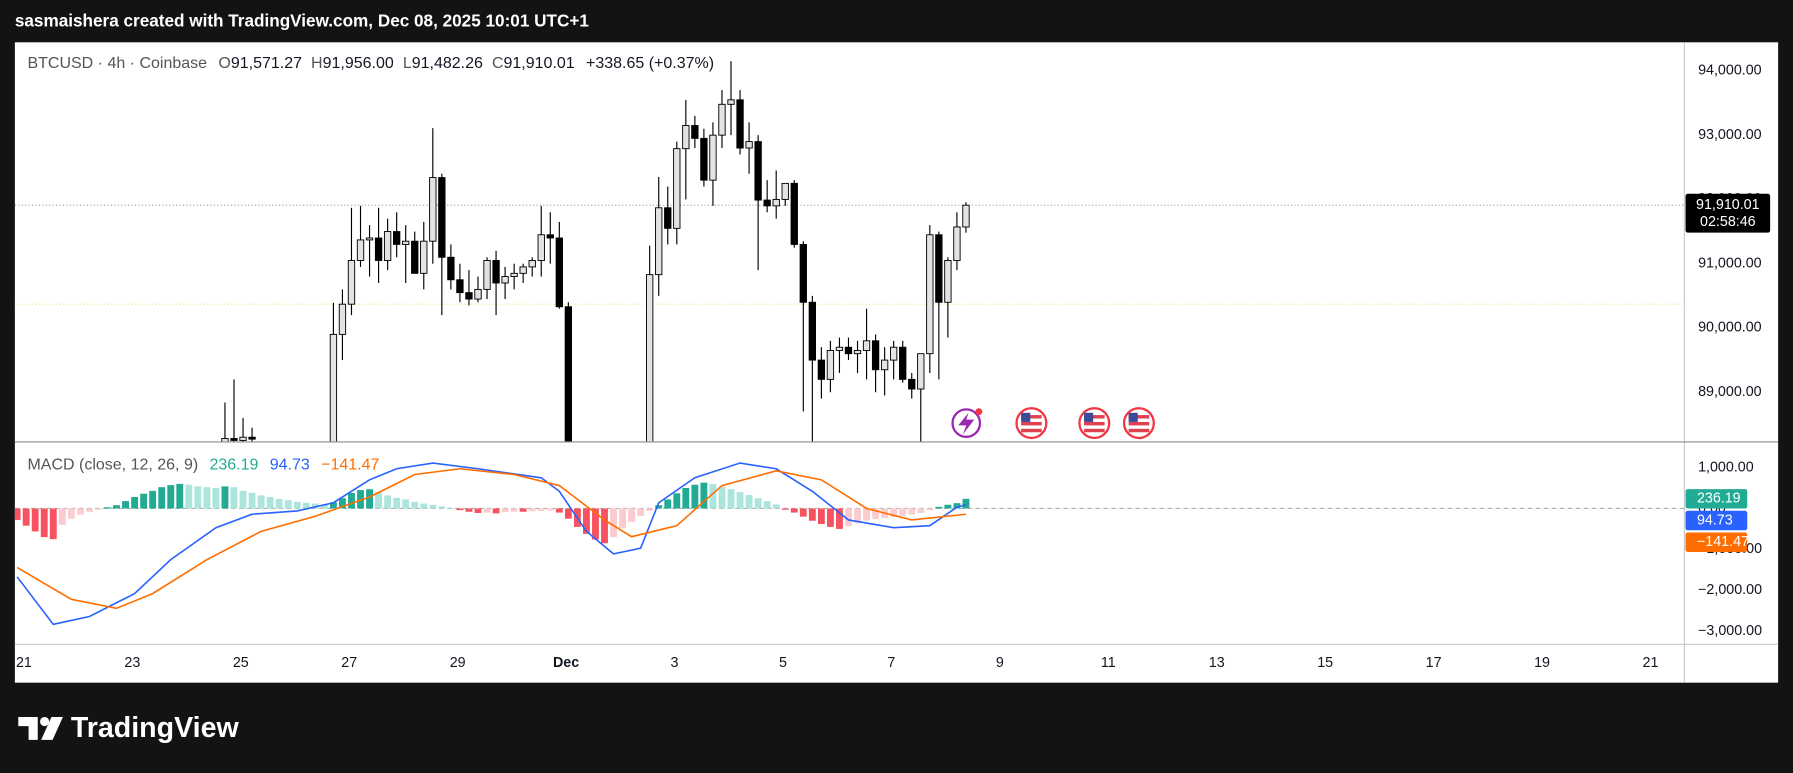 This screenshot has width=1793, height=773. Describe the element at coordinates (1730, 631) in the screenshot. I see `y-tick-label: −3,000.00` at that location.